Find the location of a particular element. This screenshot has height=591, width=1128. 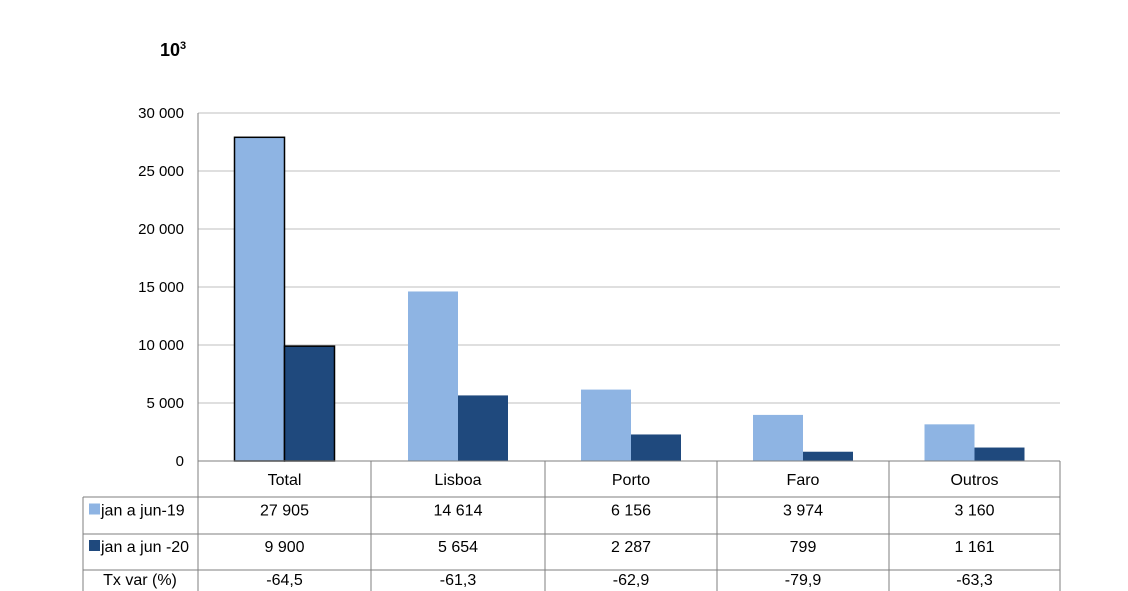

y-tick-label: 0 is located at coordinates (180, 461).